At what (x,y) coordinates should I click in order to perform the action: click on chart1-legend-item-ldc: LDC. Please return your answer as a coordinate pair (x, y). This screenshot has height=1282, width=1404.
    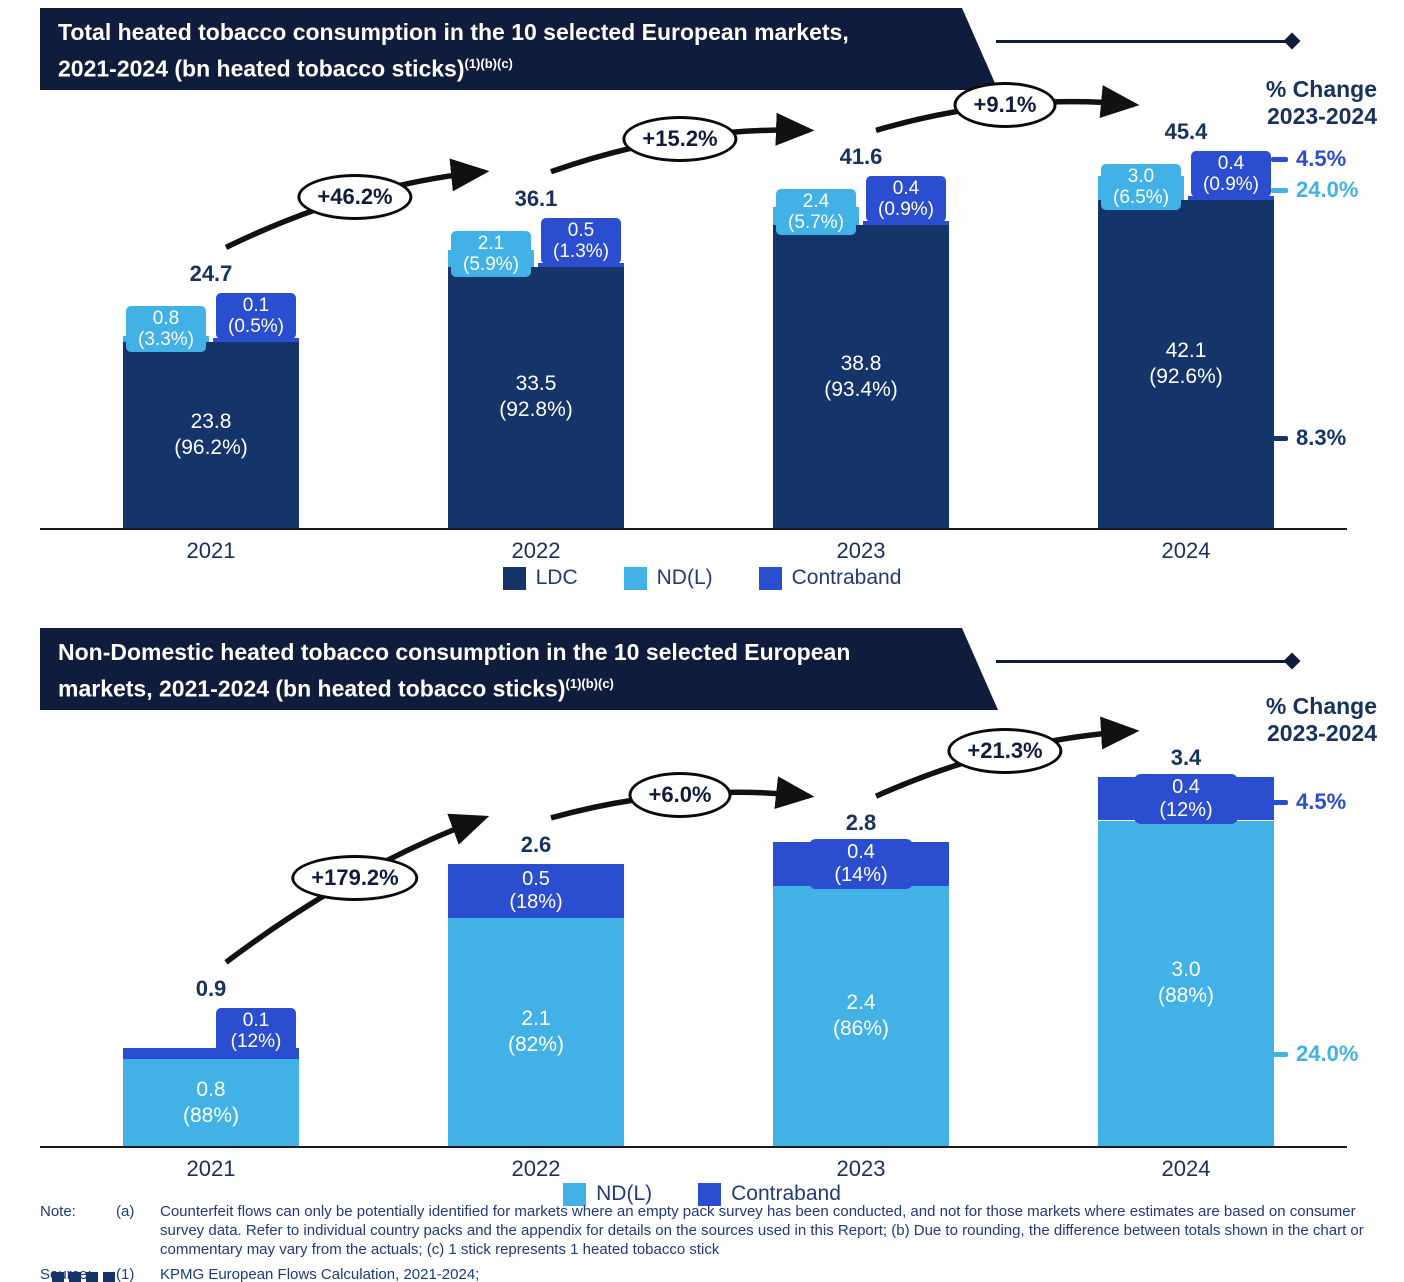
    Looking at the image, I should click on (540, 578).